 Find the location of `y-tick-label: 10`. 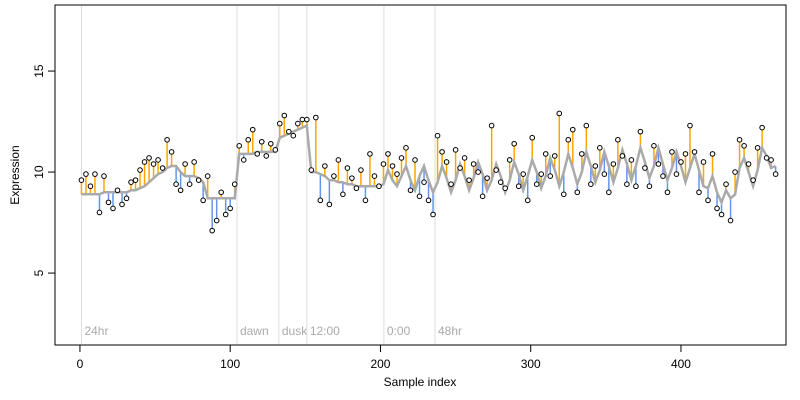

y-tick-label: 10 is located at coordinates (39, 172).